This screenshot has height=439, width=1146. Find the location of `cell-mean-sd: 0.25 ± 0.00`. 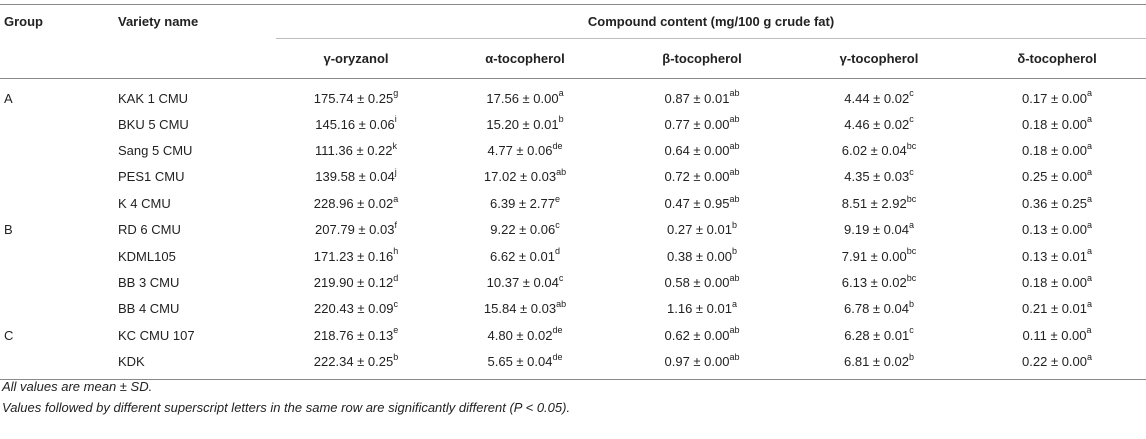

cell-mean-sd: 0.25 ± 0.00 is located at coordinates (1054, 177).